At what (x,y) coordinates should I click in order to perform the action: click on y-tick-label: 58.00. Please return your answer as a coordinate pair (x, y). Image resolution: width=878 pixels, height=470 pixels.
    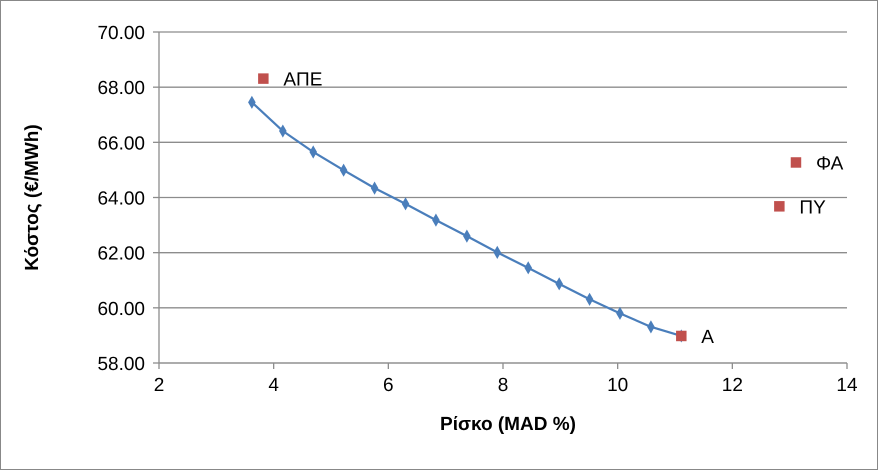
    Looking at the image, I should click on (121, 364).